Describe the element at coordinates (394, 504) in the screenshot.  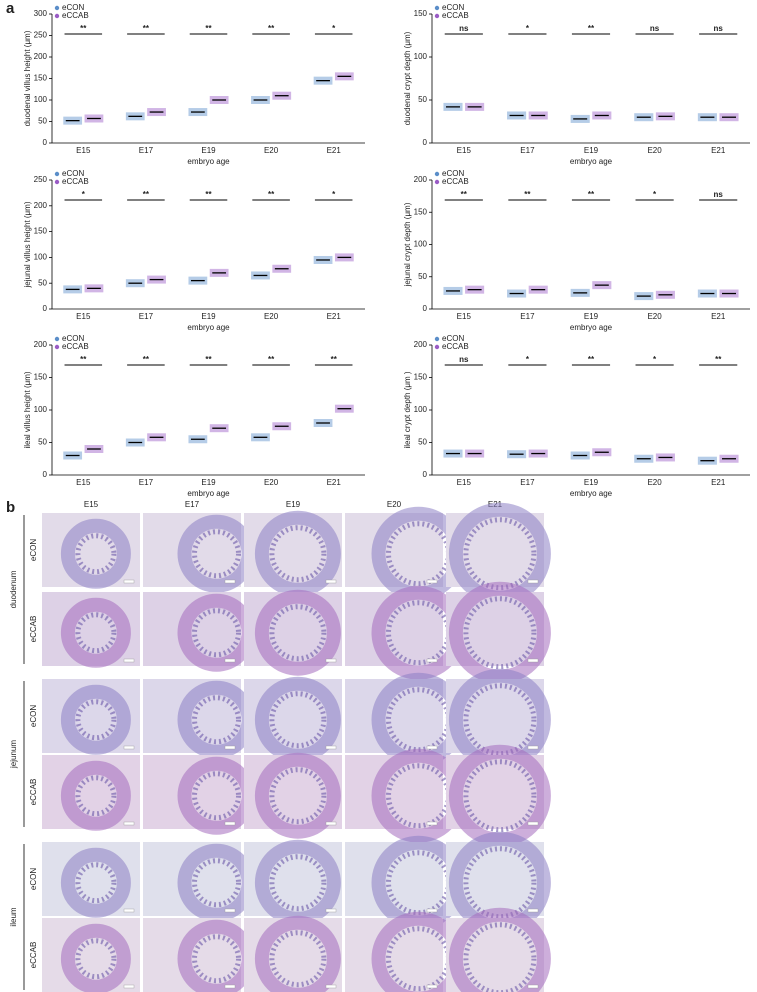
I see `column-label: E20` at that location.